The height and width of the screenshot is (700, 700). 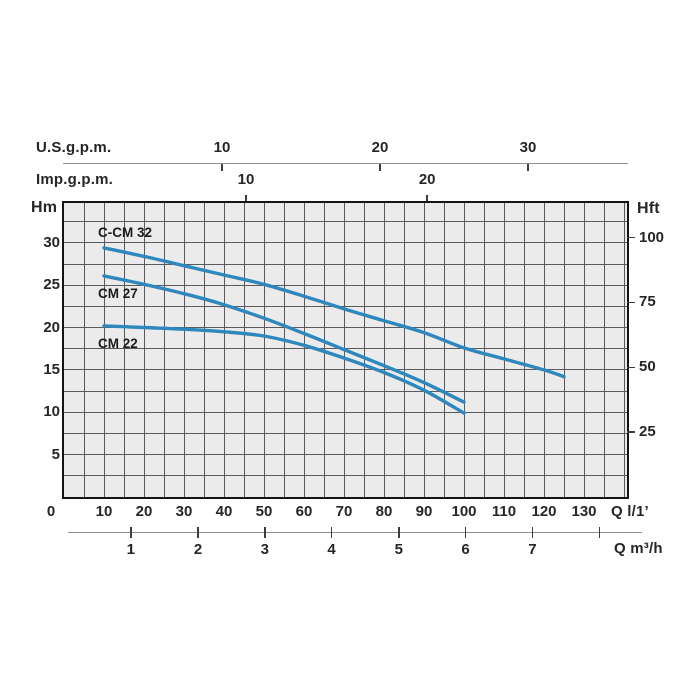 What do you see at coordinates (648, 208) in the screenshot?
I see `hft-axis-title: Hft` at bounding box center [648, 208].